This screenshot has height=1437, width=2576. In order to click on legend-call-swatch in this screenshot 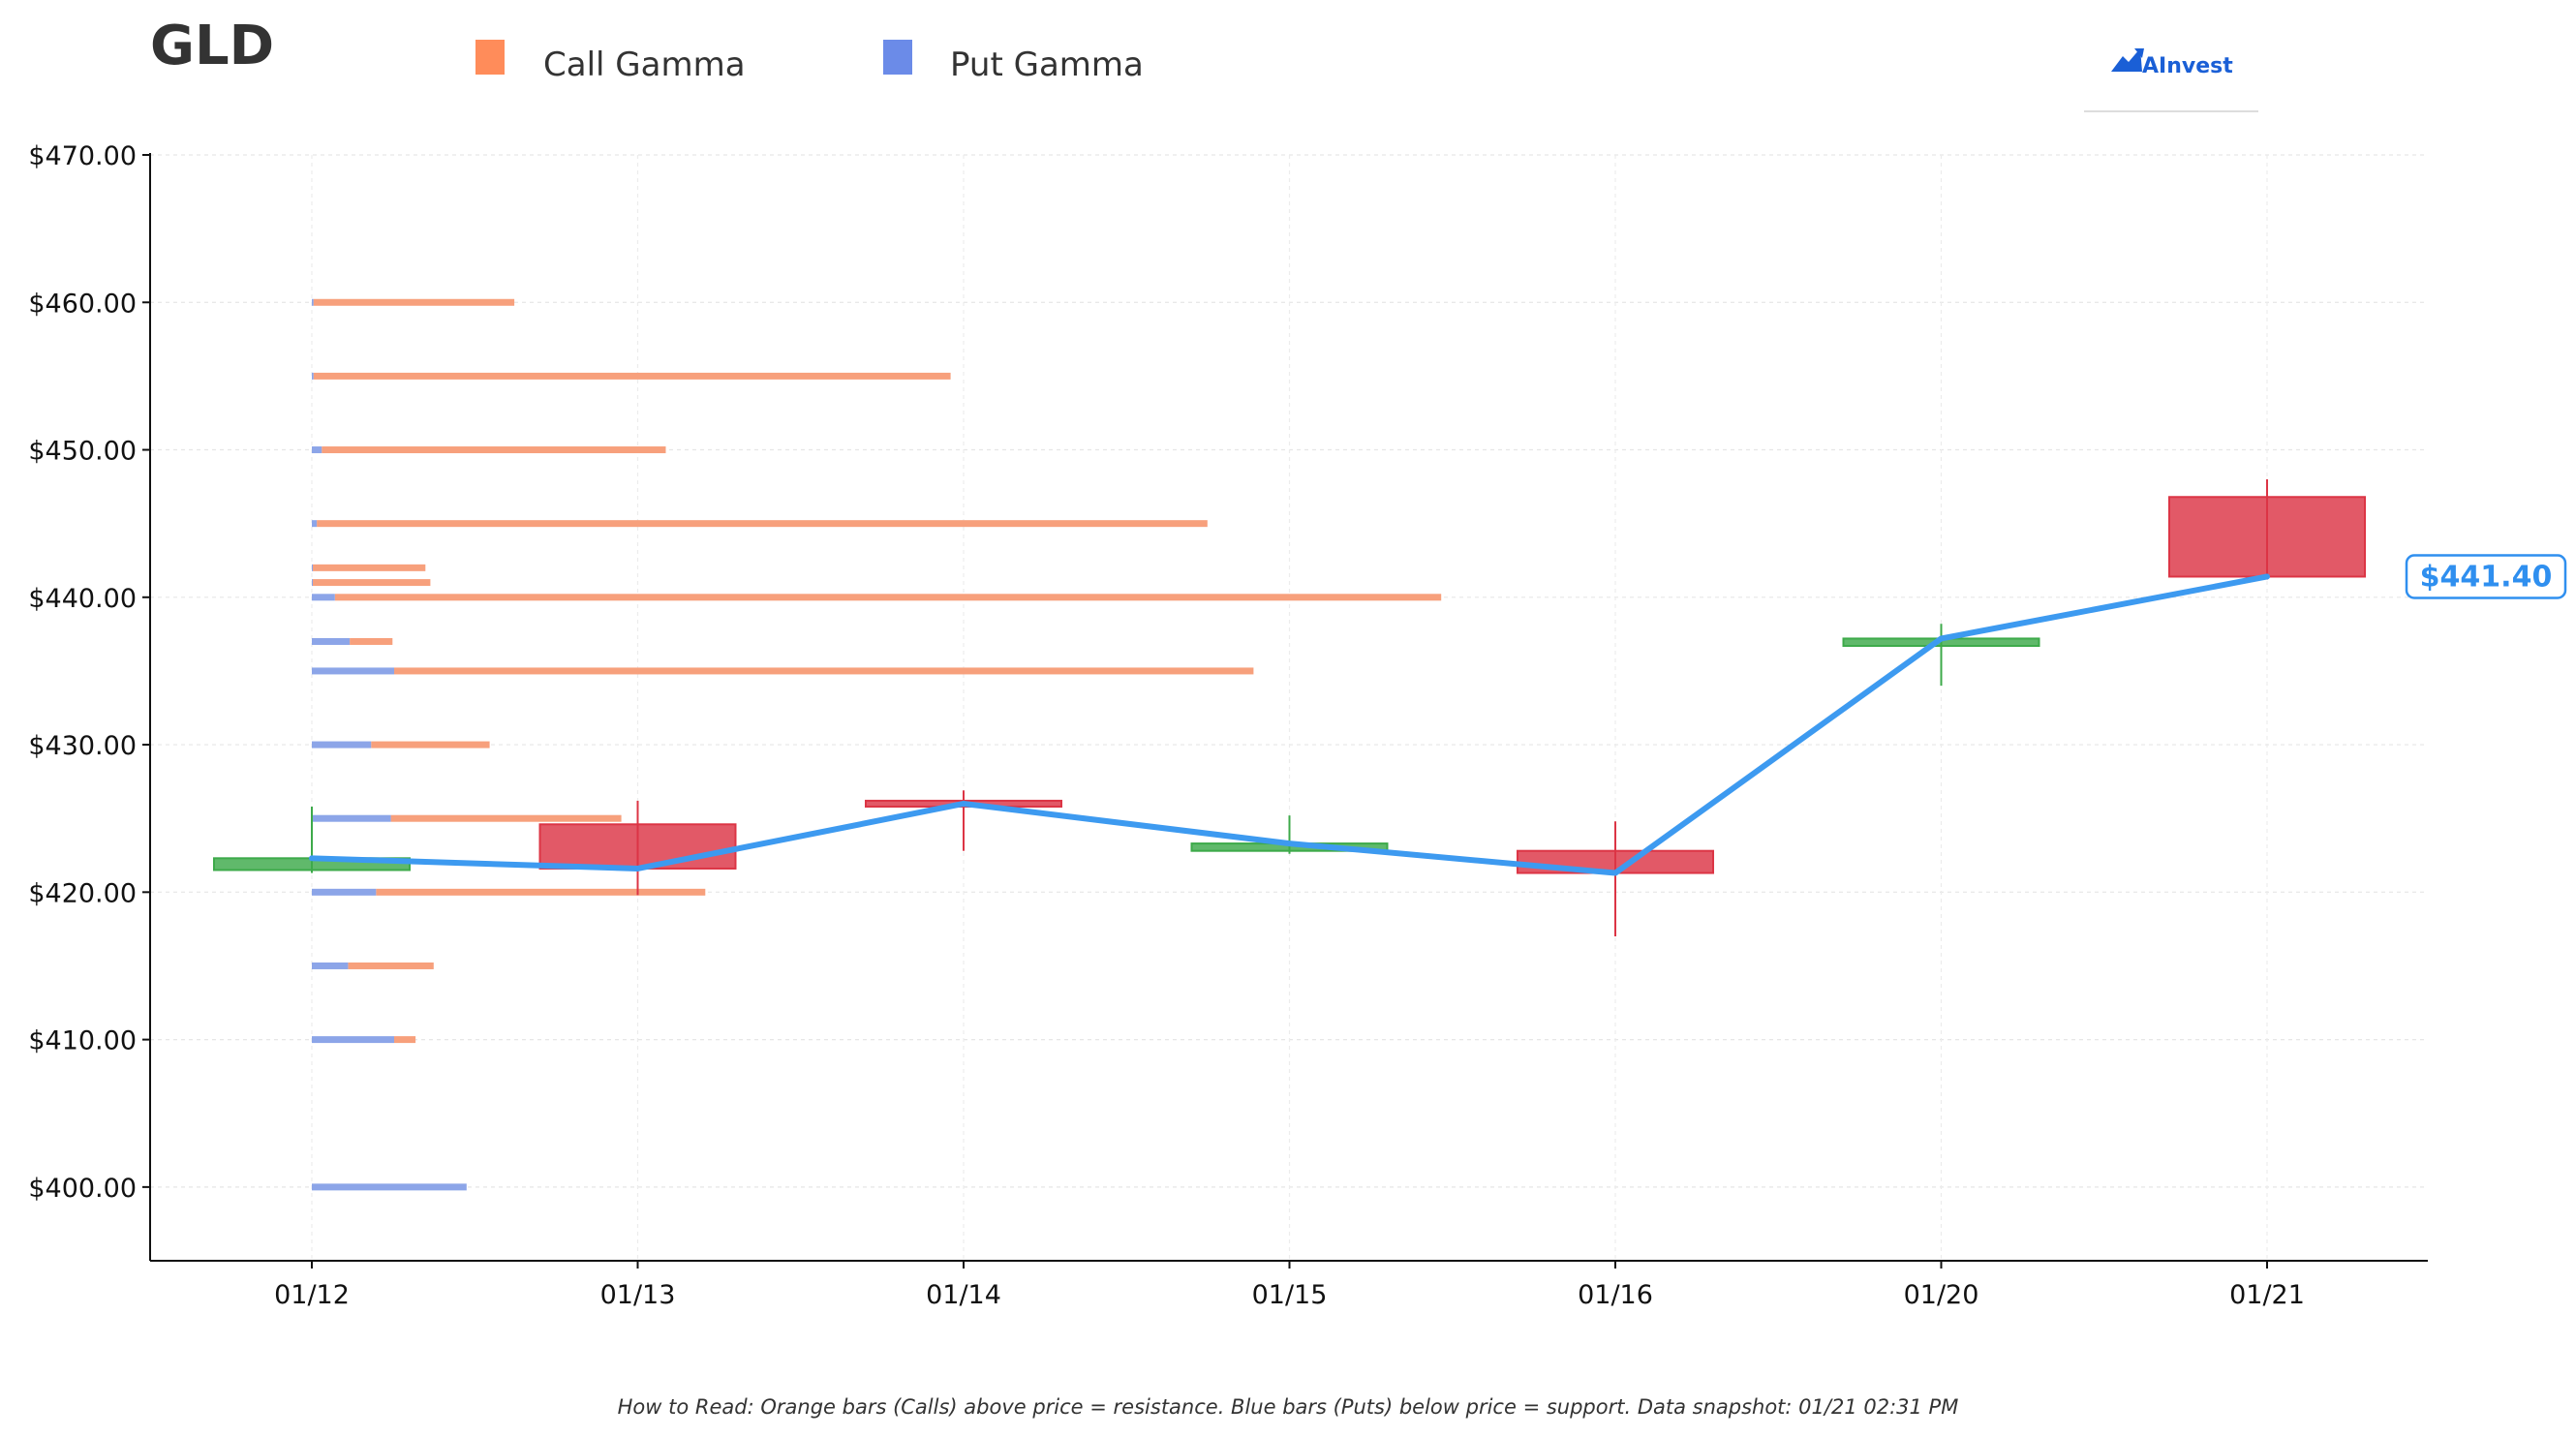, I will do `click(490, 58)`.